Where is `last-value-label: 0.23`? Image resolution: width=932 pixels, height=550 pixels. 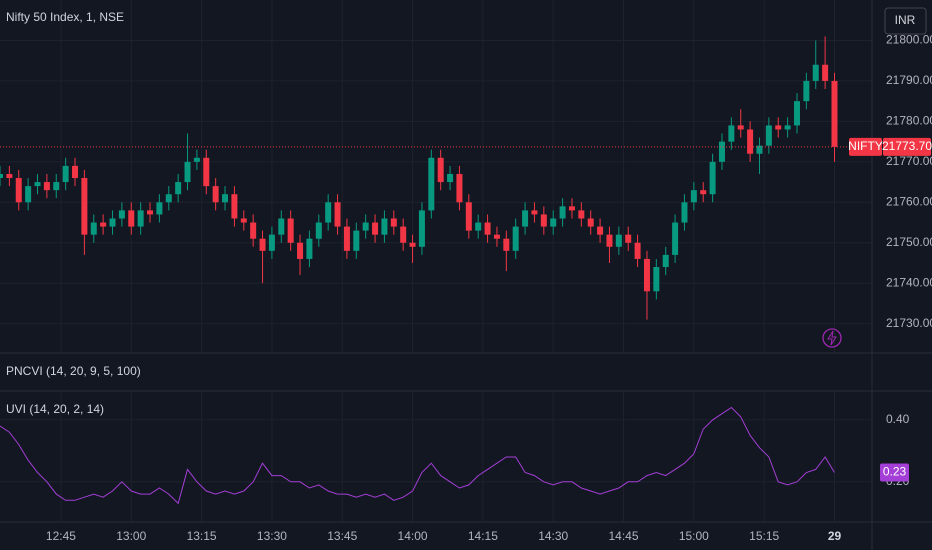
last-value-label: 0.23 is located at coordinates (895, 472).